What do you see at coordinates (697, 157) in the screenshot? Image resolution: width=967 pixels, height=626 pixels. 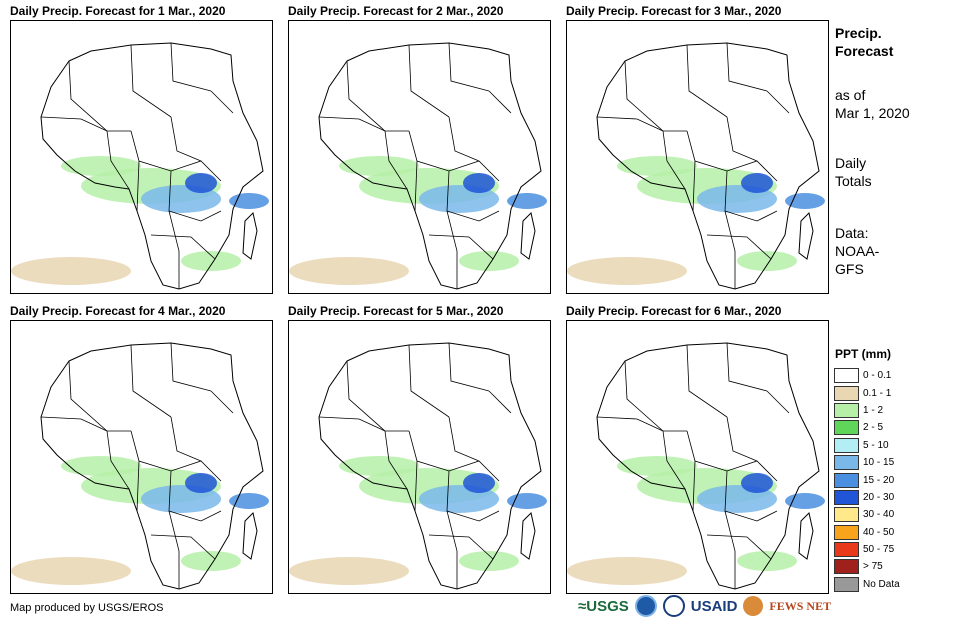 I see `africa-map` at bounding box center [697, 157].